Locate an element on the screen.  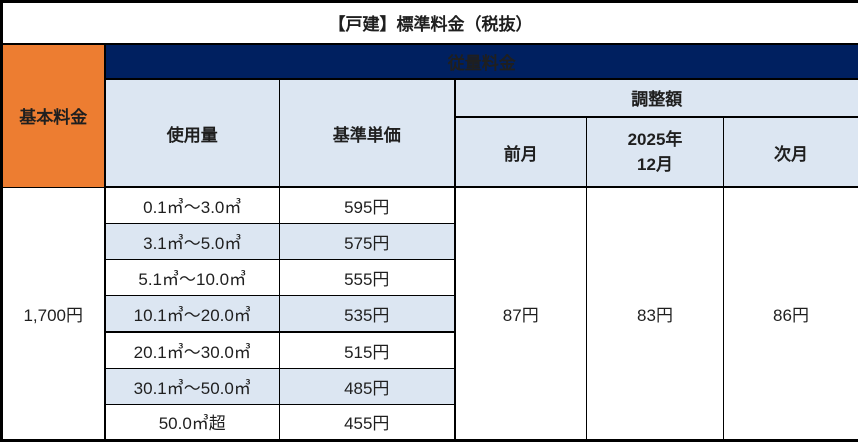
current-month-month: 12月 is located at coordinates (655, 165).